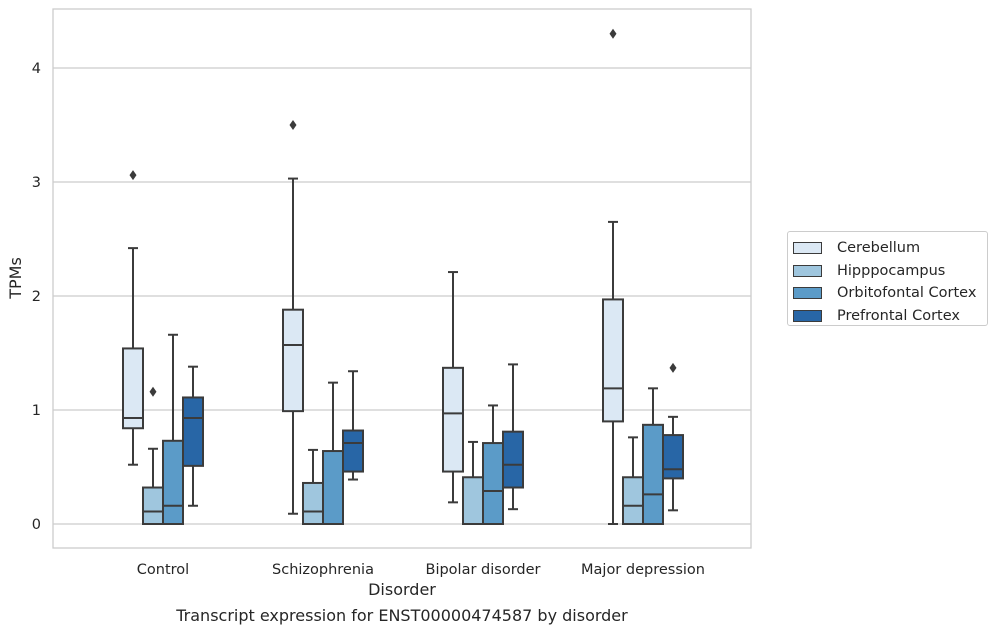  Describe the element at coordinates (323, 570) in the screenshot. I see `x-tick-label: Schizophrenia` at that location.